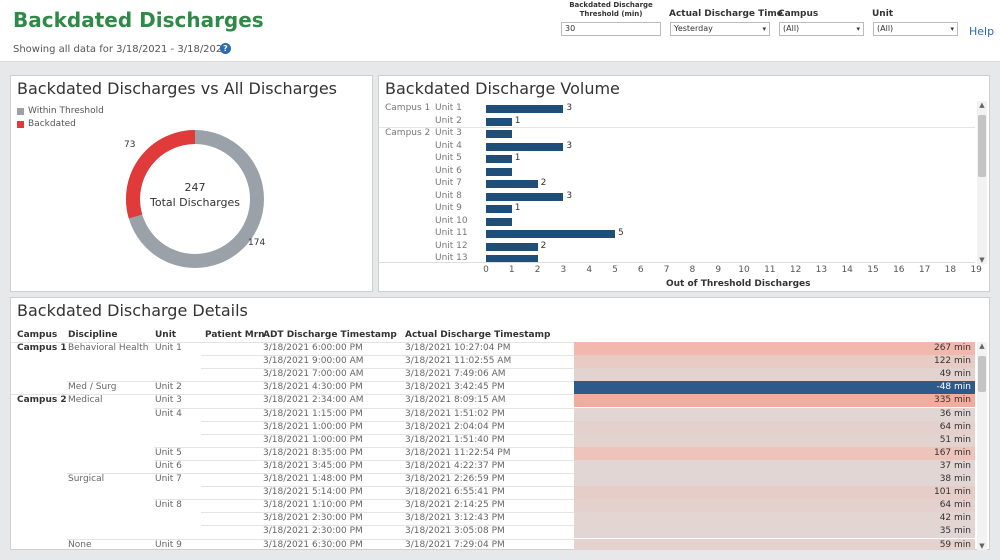  Describe the element at coordinates (455, 518) in the screenshot. I see `actual-timestamp-cell: 3/18/2021 3:12:43 PM` at that location.